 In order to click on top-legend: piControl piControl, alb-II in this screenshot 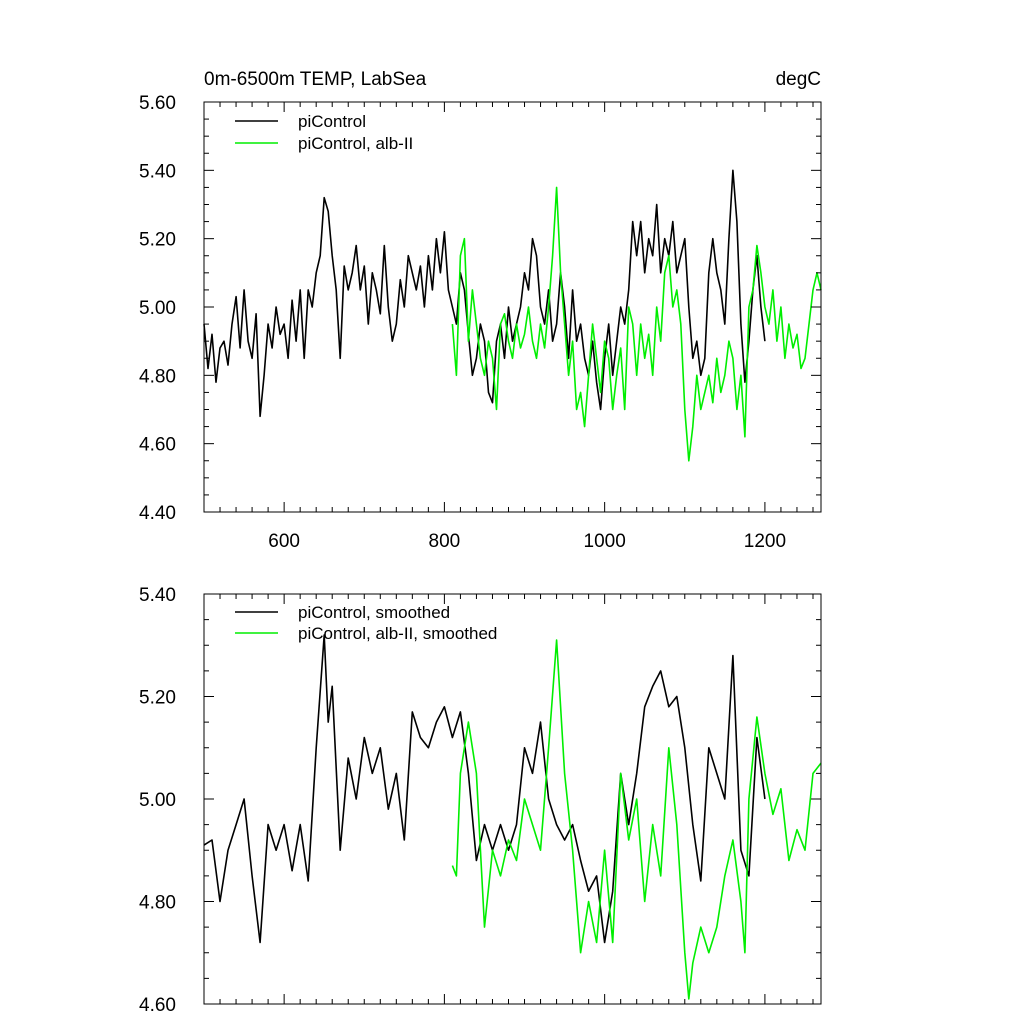, I will do `click(324, 132)`.